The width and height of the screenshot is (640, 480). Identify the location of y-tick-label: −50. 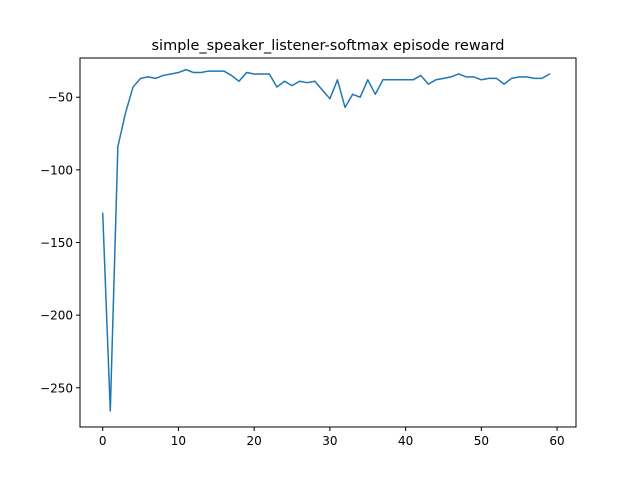
(60, 98).